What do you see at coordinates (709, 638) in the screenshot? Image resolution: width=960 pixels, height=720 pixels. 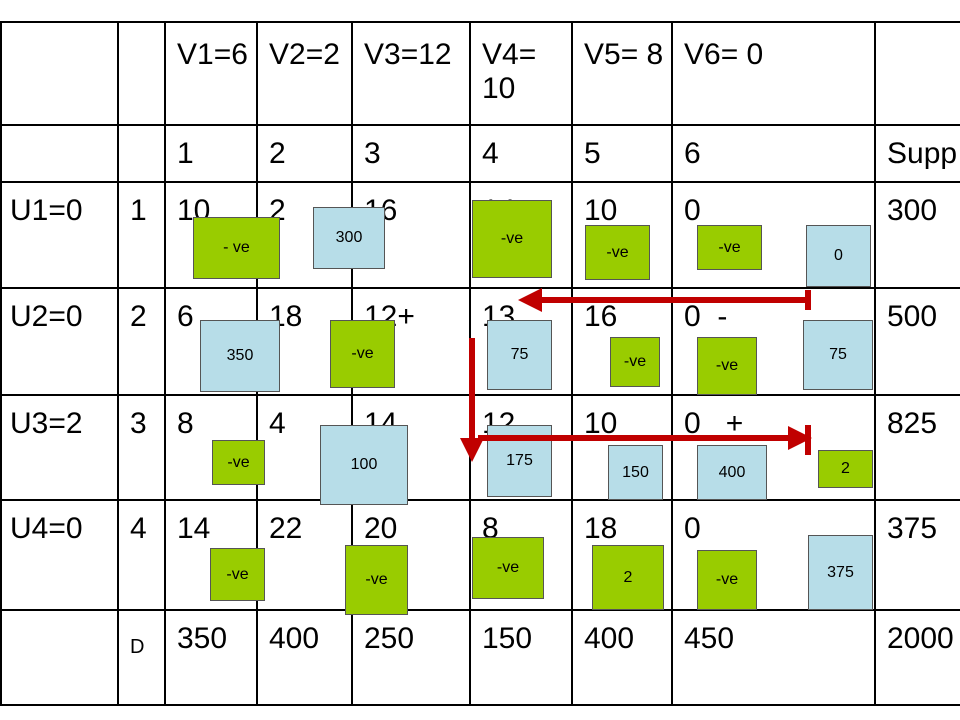 I see `demand-cell: 450` at bounding box center [709, 638].